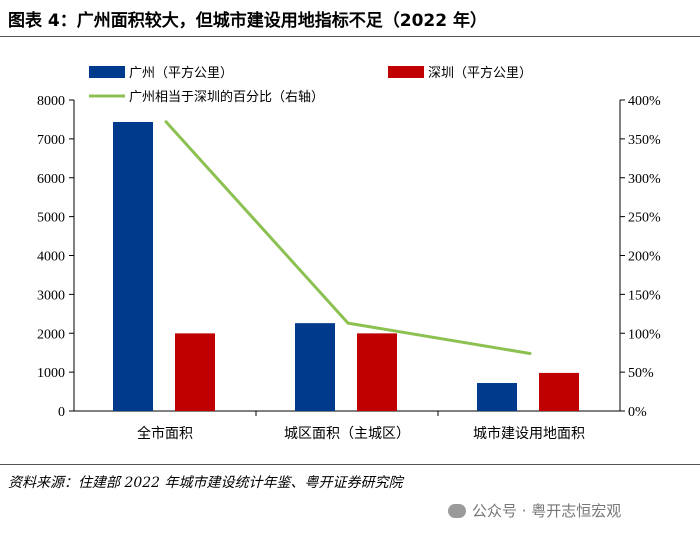  What do you see at coordinates (641, 373) in the screenshot?
I see `y-tick-label-right: 50%` at bounding box center [641, 373].